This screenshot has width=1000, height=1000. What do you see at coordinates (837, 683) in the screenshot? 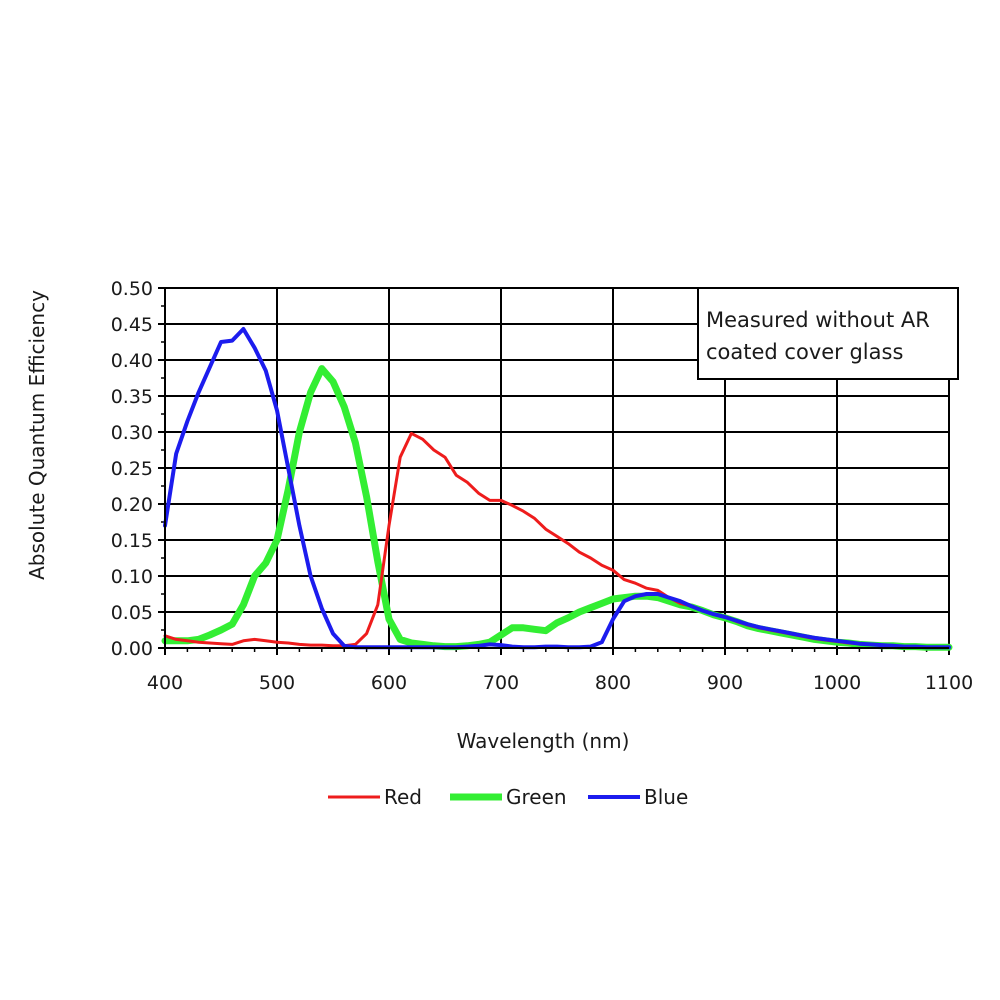
I see `x-tick-label: 1000` at bounding box center [837, 683].